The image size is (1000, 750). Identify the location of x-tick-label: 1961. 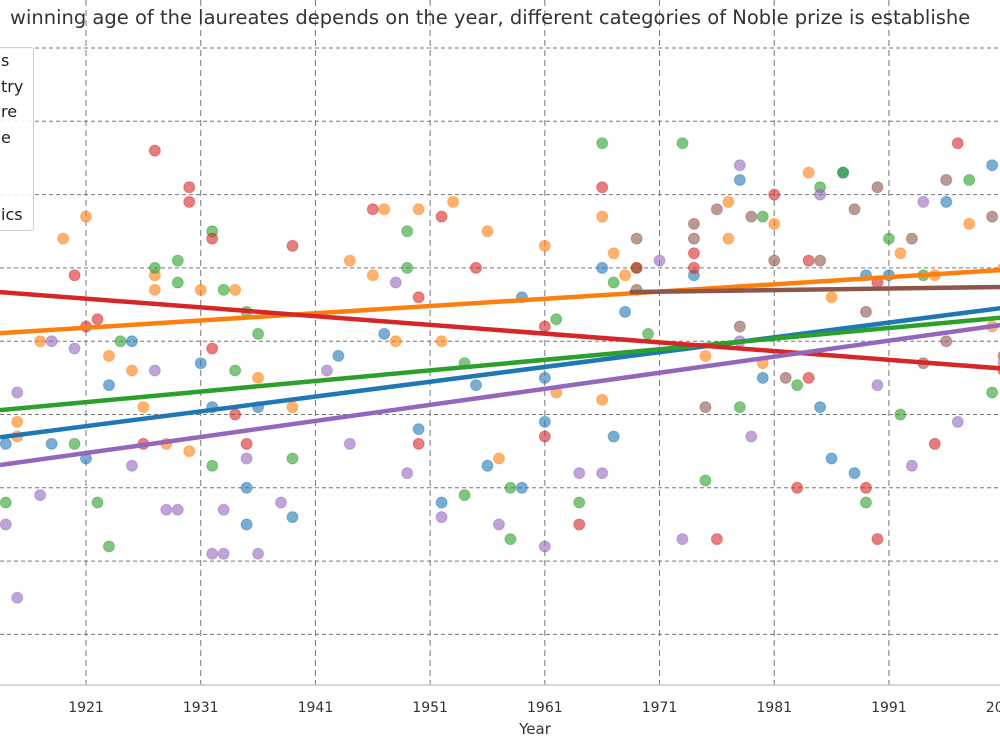
(545, 708).